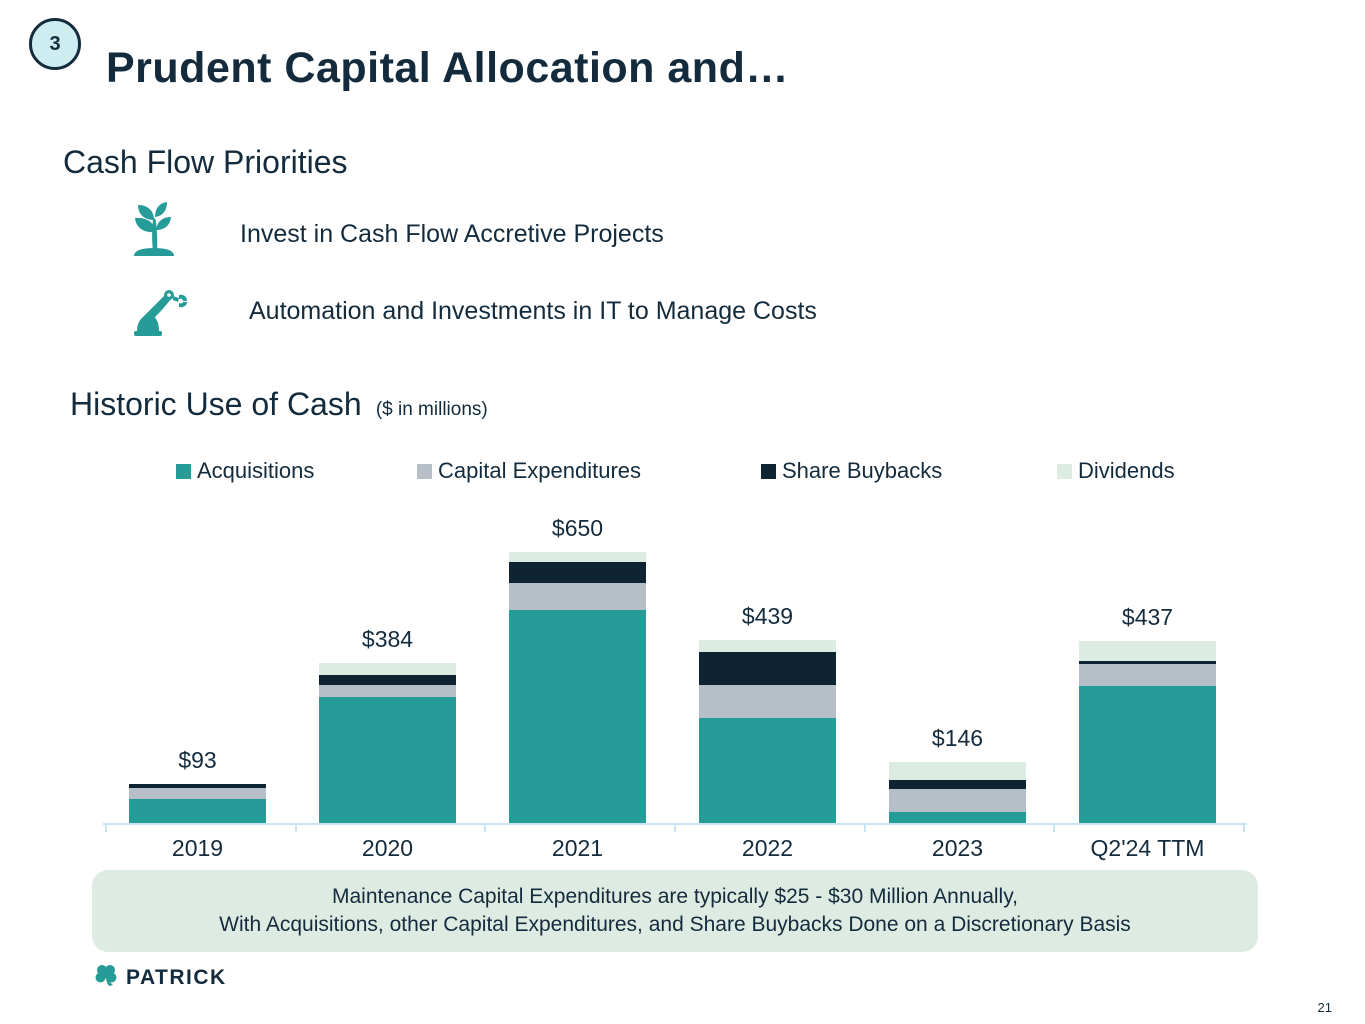  I want to click on bar-2019, so click(197, 803).